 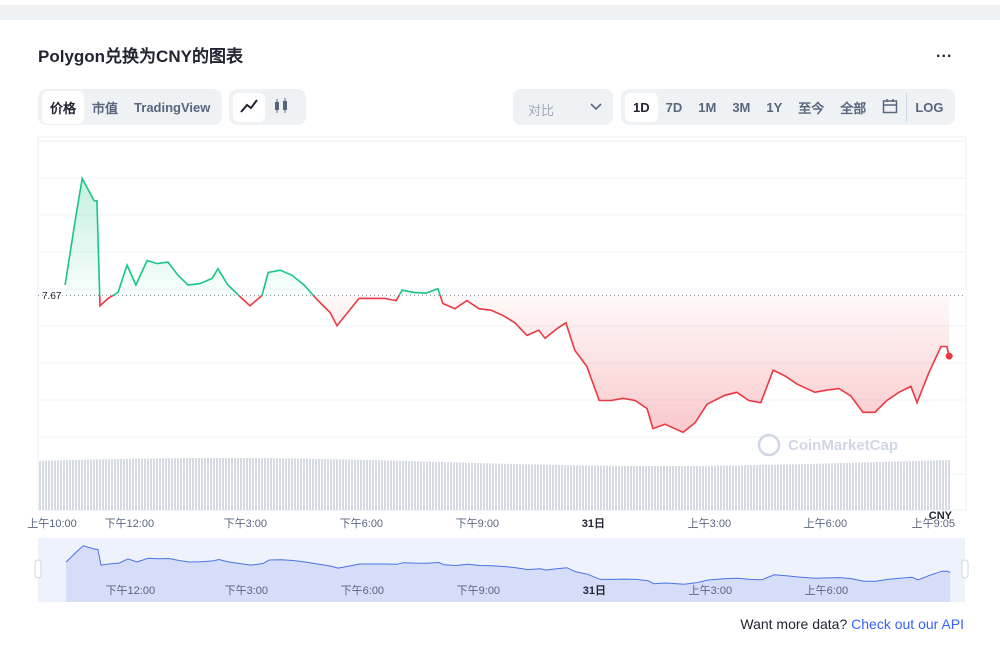 What do you see at coordinates (500, 12) in the screenshot?
I see `top-strip` at bounding box center [500, 12].